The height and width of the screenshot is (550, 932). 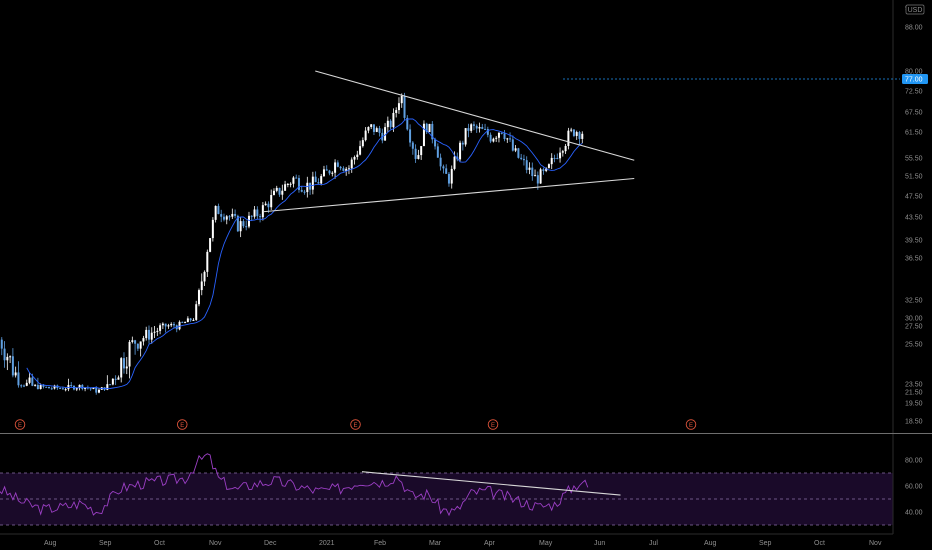 What do you see at coordinates (914, 422) in the screenshot?
I see `price-tick-label: 18.50` at bounding box center [914, 422].